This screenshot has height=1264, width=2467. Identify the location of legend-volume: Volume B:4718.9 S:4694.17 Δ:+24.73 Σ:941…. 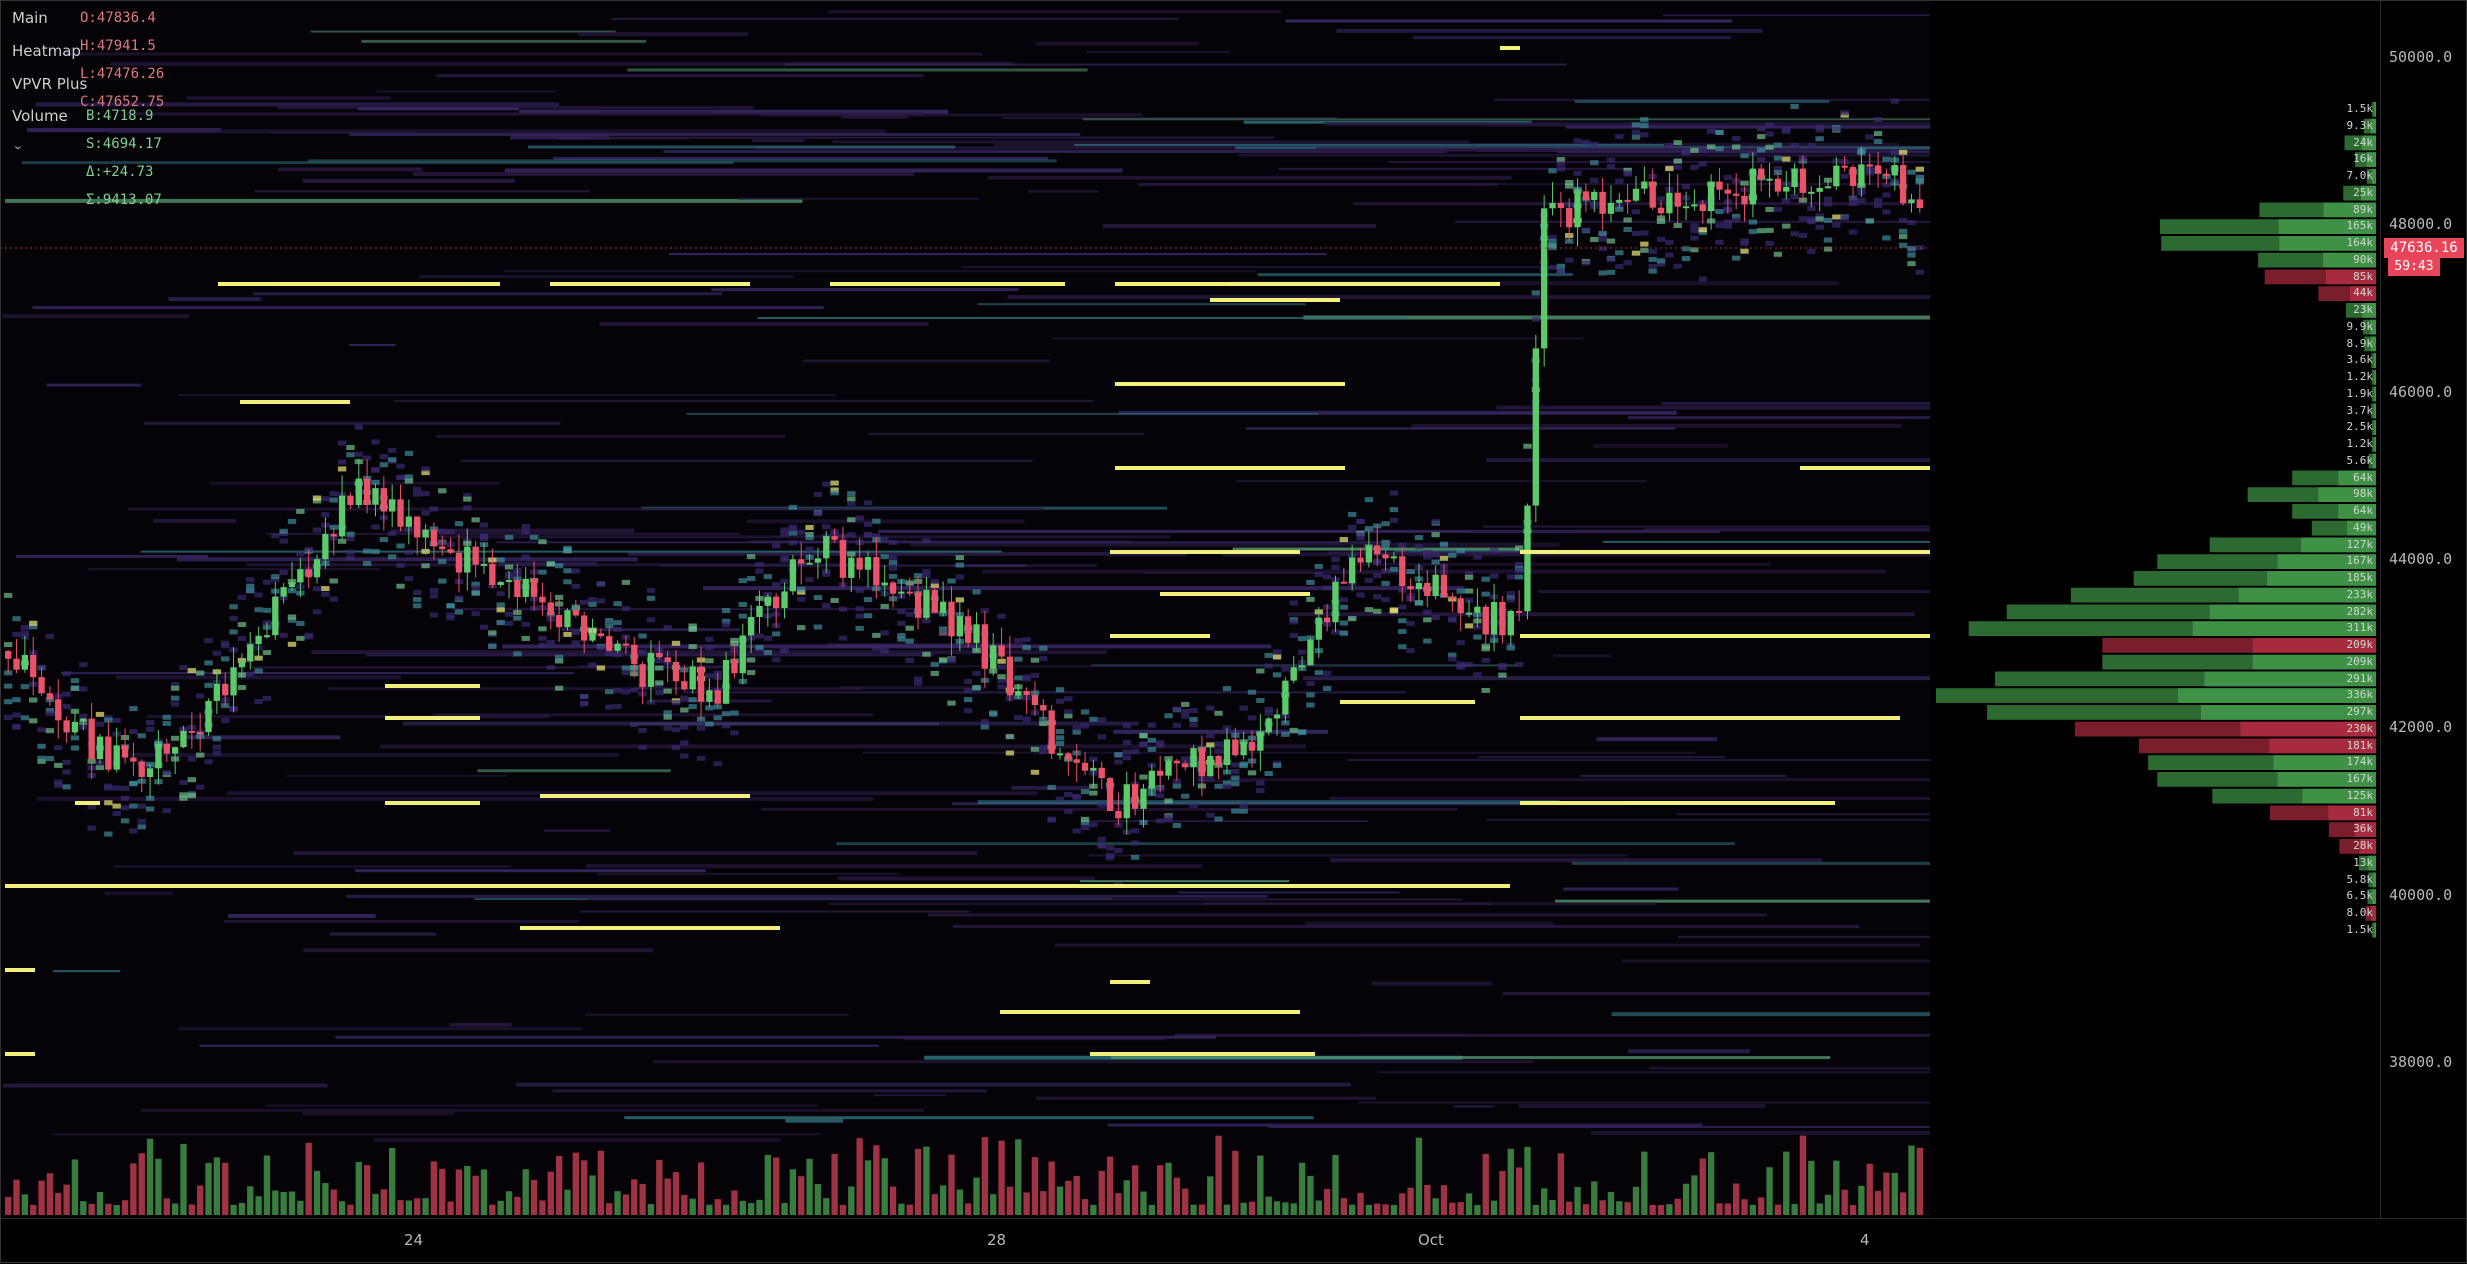
(87, 155).